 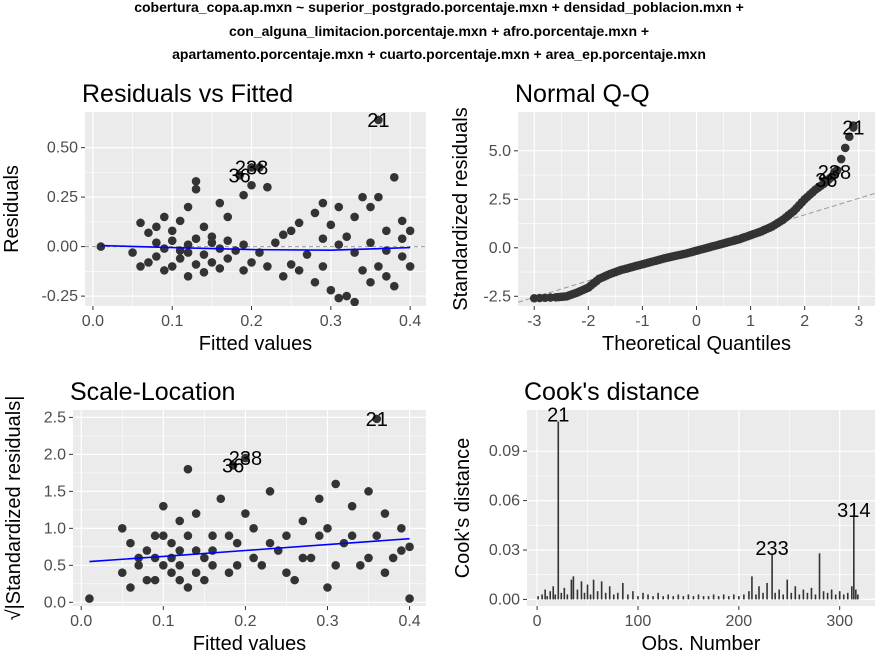 I want to click on y-axis-label: Standardized residuals, so click(x=461, y=208).